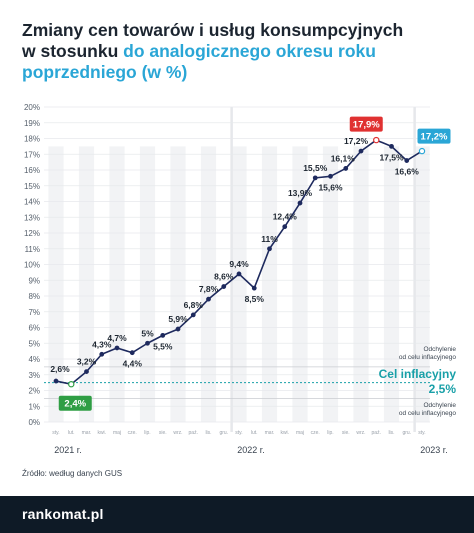  I want to click on data-label: 3,2%, so click(87, 362).